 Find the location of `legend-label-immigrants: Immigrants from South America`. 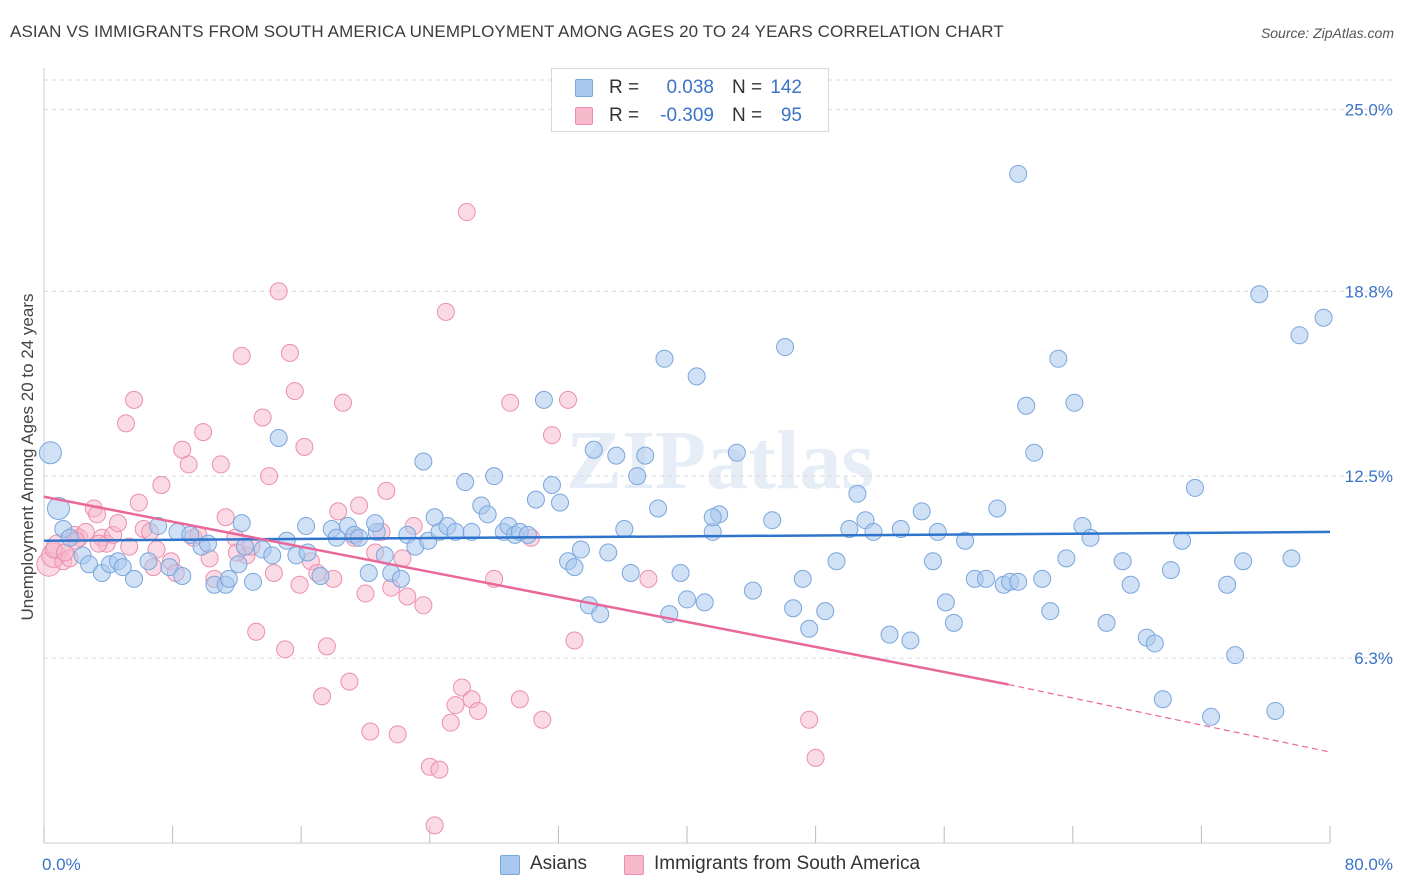

legend-label-immigrants: Immigrants from South America is located at coordinates (787, 863).